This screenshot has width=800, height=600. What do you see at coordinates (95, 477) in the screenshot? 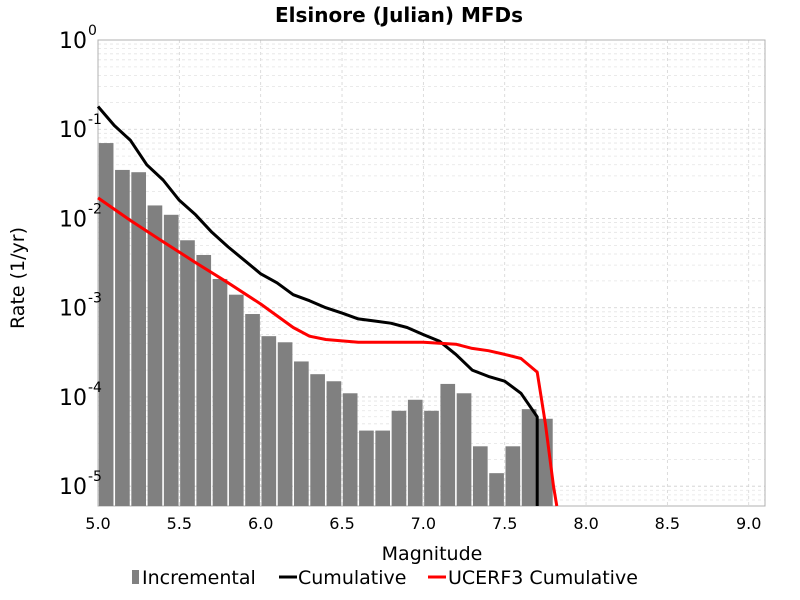
I see `y-tick-exponent: -5` at bounding box center [95, 477].